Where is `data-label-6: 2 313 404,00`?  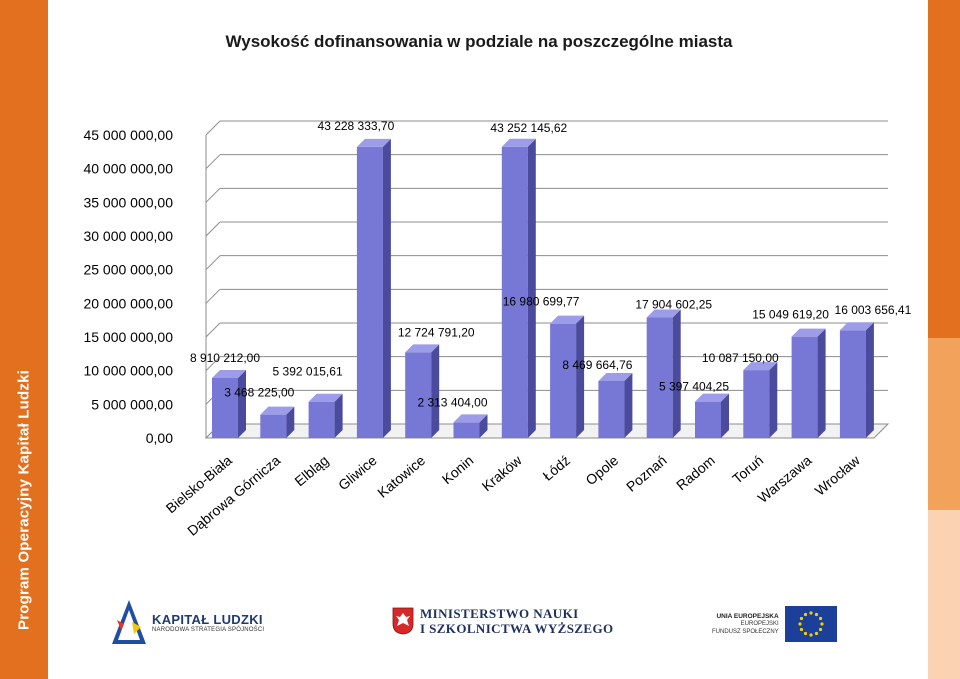 data-label-6: 2 313 404,00 is located at coordinates (452, 402).